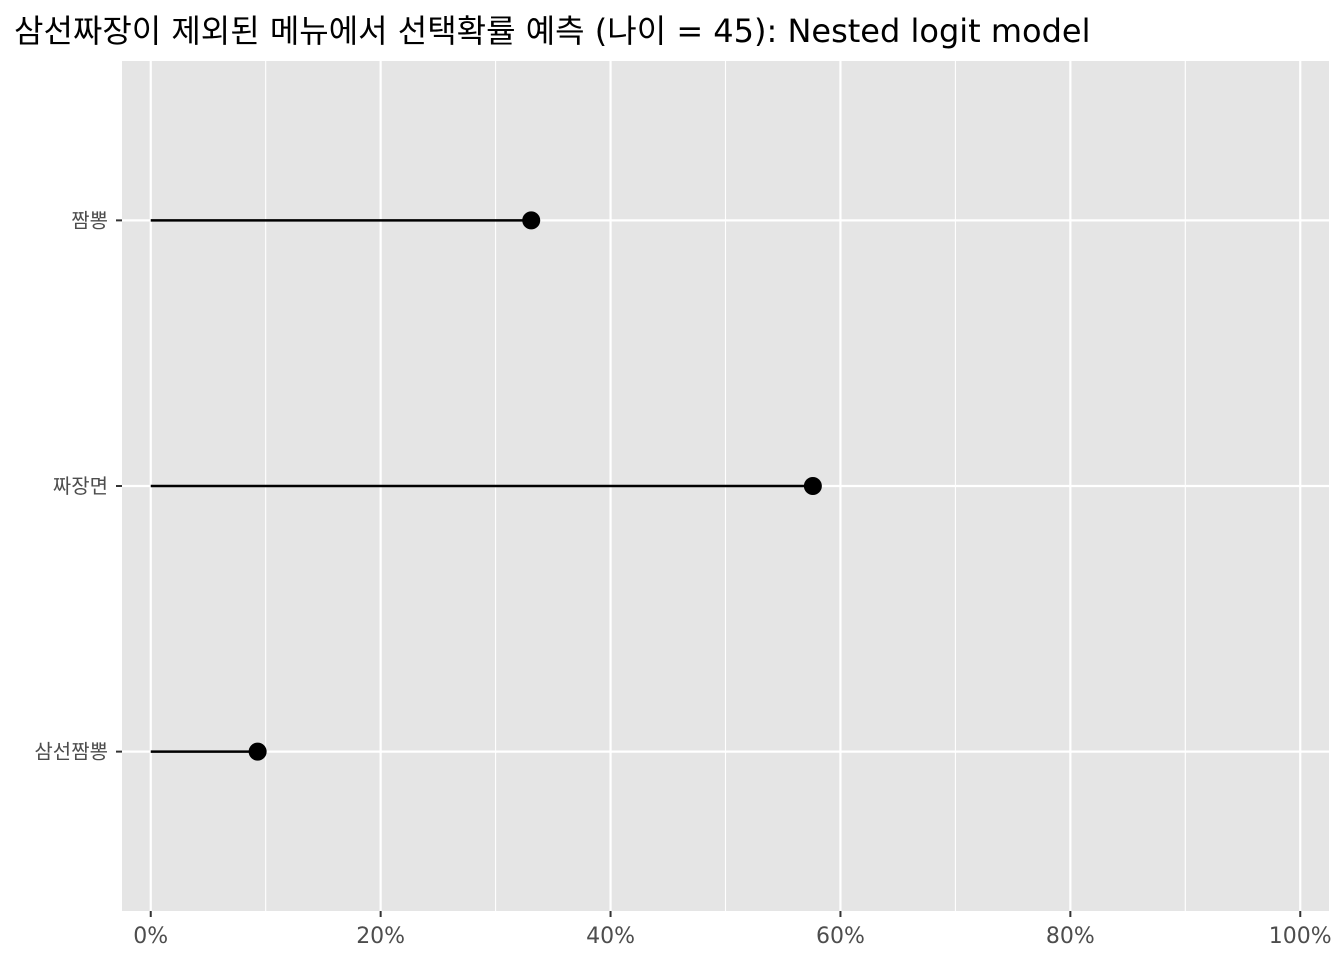 This screenshot has height=960, width=1344. What do you see at coordinates (1070, 936) in the screenshot?
I see `x-tick-label: 80%` at bounding box center [1070, 936].